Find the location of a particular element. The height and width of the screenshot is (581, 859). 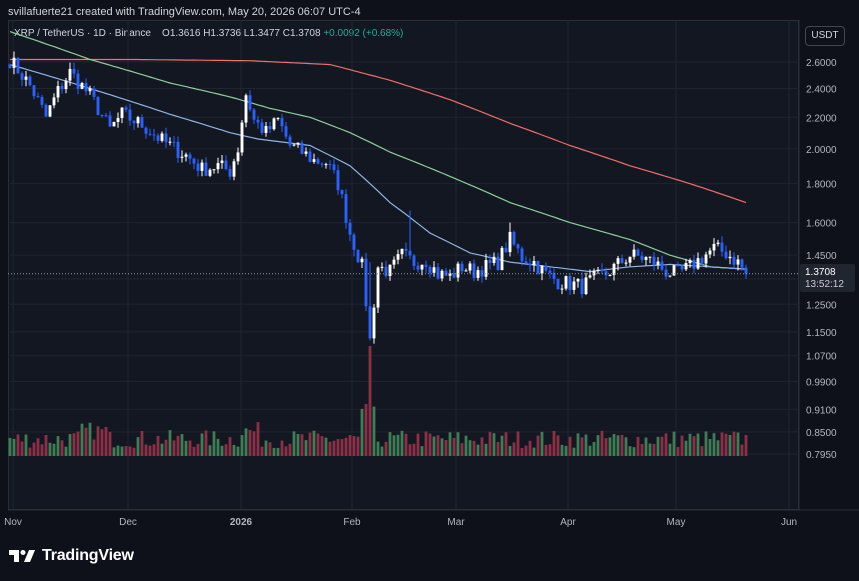

y-tick-label: 1.8000 is located at coordinates (821, 185).